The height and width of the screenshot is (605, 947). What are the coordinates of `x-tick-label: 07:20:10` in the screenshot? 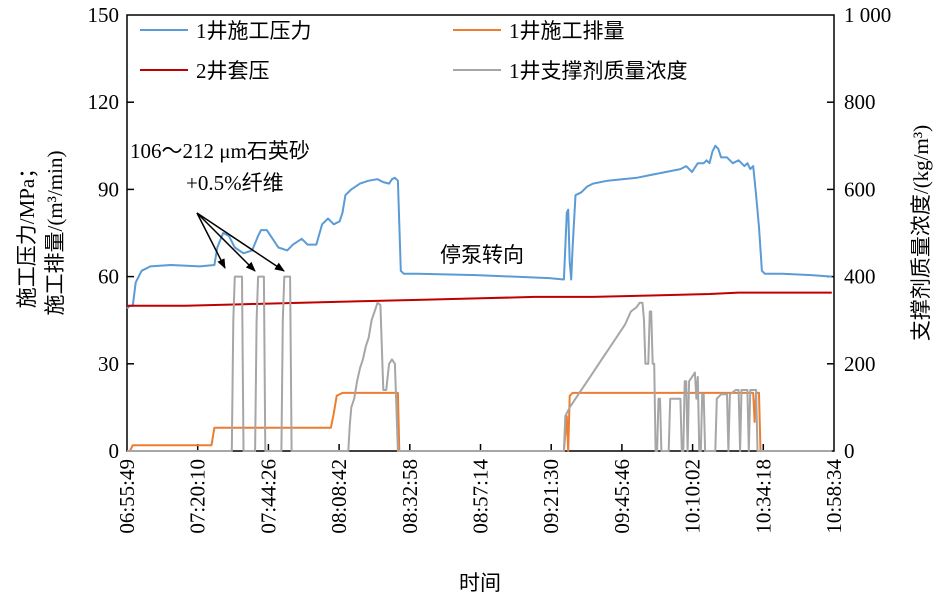 It's located at (198, 496).